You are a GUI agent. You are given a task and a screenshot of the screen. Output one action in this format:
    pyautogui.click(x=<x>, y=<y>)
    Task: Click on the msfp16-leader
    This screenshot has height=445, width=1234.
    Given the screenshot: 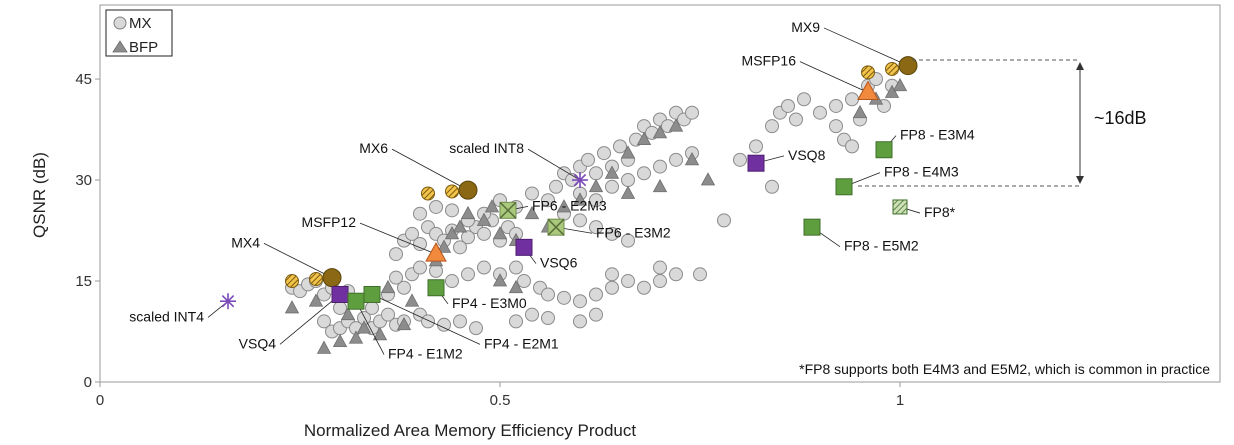 What is the action you would take?
    pyautogui.click(x=834, y=77)
    